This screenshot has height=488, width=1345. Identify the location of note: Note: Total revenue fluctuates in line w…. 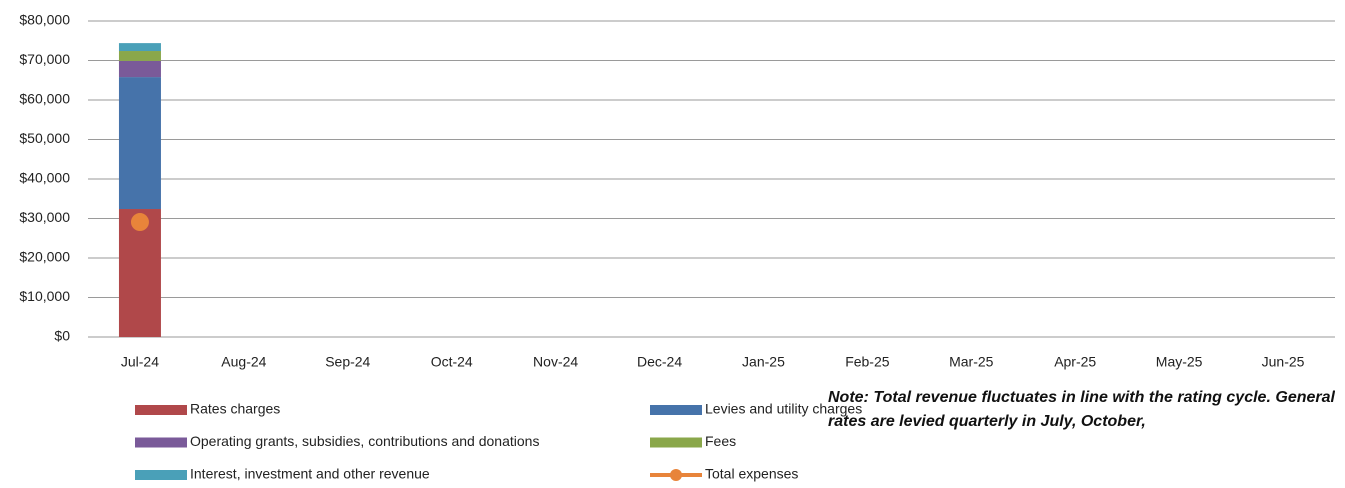
(1081, 409).